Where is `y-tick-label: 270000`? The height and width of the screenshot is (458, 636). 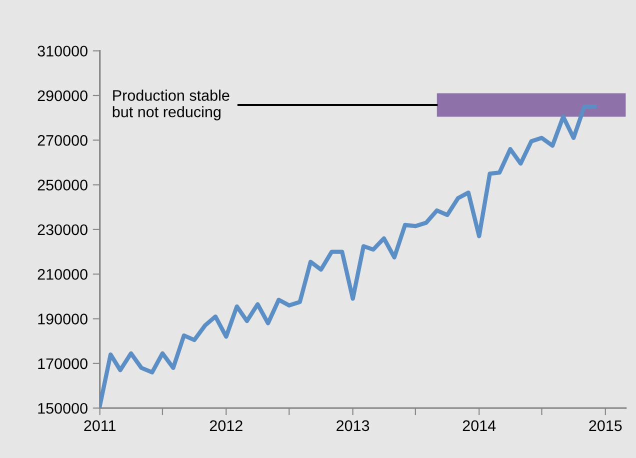 y-tick-label: 270000 is located at coordinates (63, 140).